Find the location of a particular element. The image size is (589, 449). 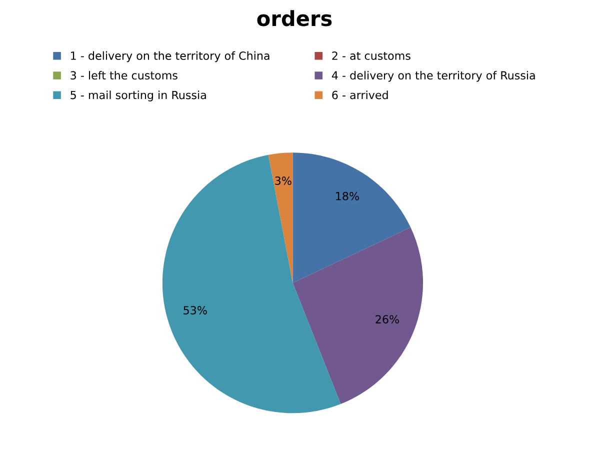

legend-label: 1 - delivery on the territory of China is located at coordinates (170, 56).